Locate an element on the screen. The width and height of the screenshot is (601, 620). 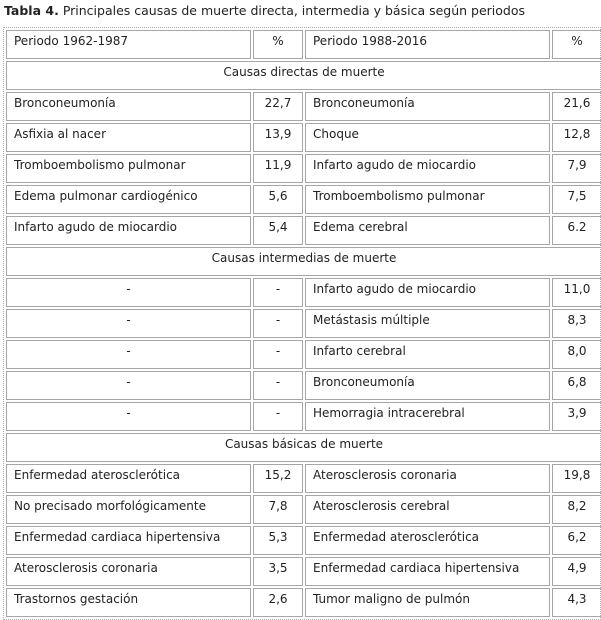
section-title: Causas básicas de muerte is located at coordinates (303, 447).